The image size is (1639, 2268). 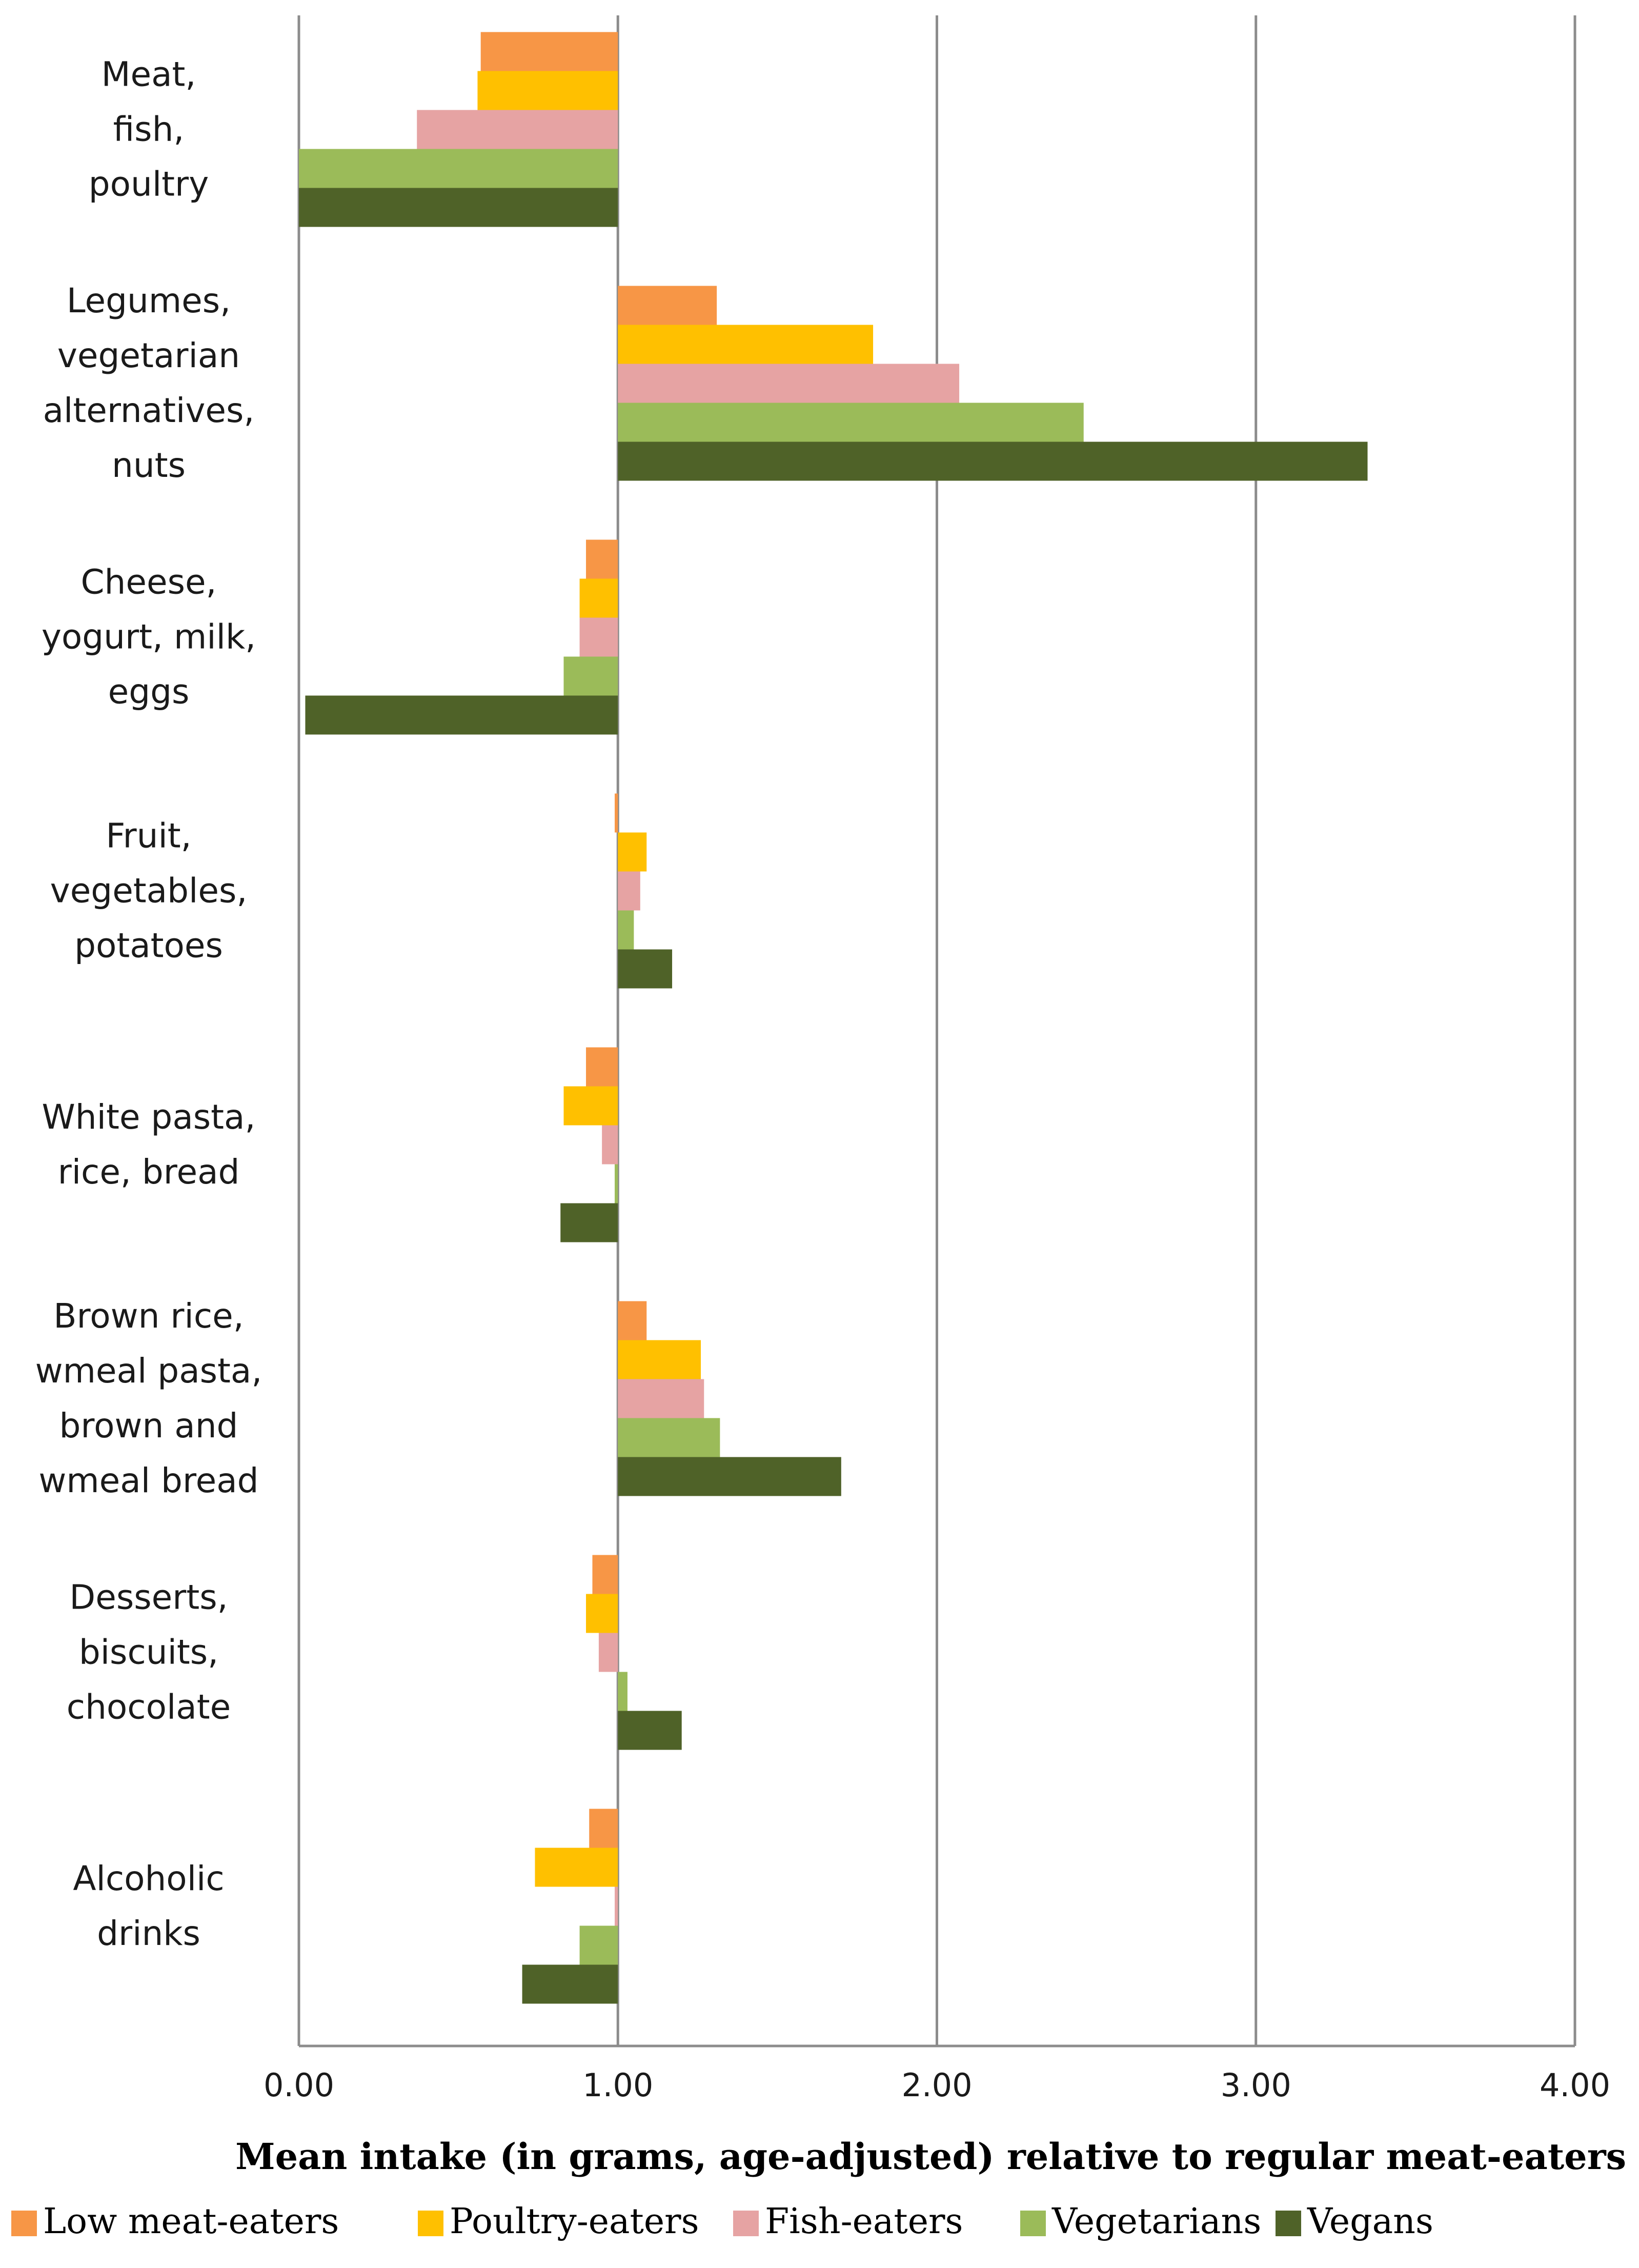 What do you see at coordinates (149, 1371) in the screenshot?
I see `category-label: wmeal pasta,` at bounding box center [149, 1371].